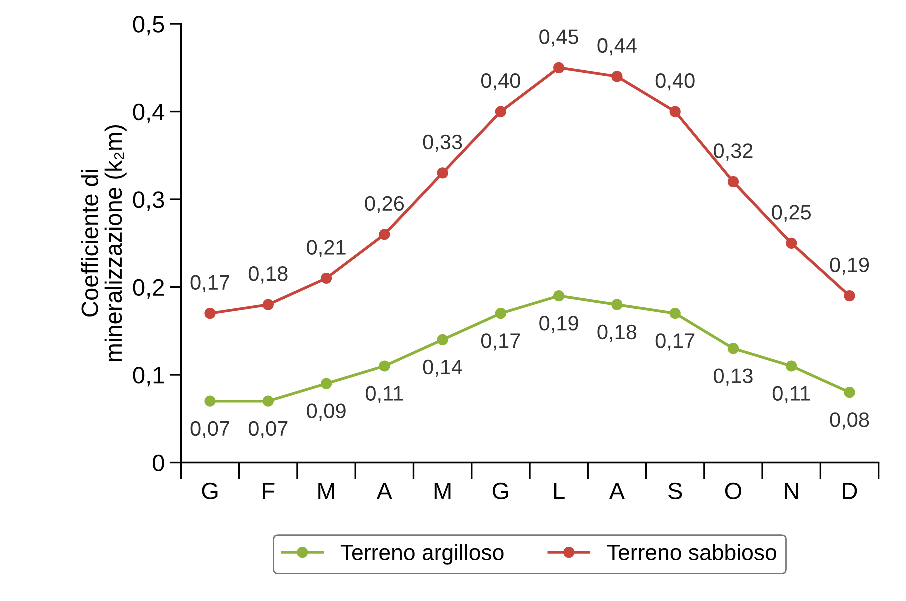  I want to click on data-label: 0,44, so click(617, 47).